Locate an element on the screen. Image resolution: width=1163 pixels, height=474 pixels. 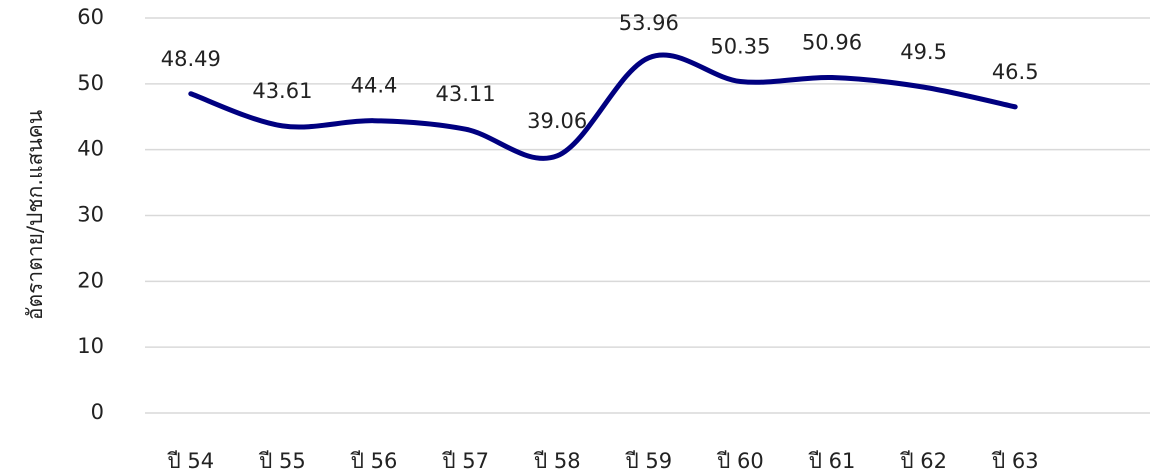
y-tick-label: 40 is located at coordinates (90, 149).